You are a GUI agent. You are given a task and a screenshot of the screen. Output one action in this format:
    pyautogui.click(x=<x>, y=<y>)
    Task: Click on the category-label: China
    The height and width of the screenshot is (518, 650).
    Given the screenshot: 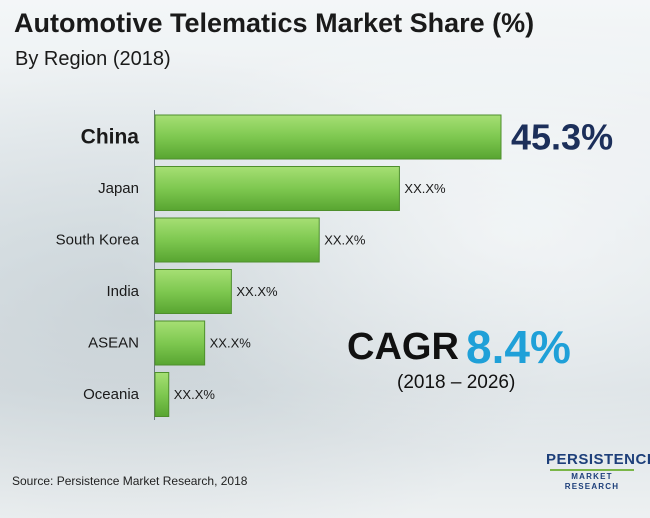 What is the action you would take?
    pyautogui.click(x=110, y=137)
    